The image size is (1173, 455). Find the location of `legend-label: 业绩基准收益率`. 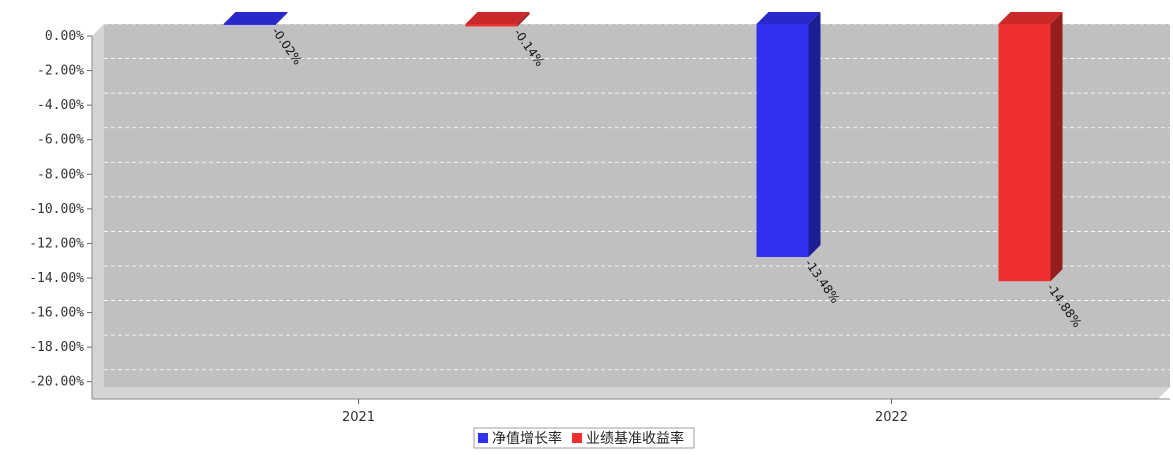

legend-label: 业绩基准收益率 is located at coordinates (635, 438).